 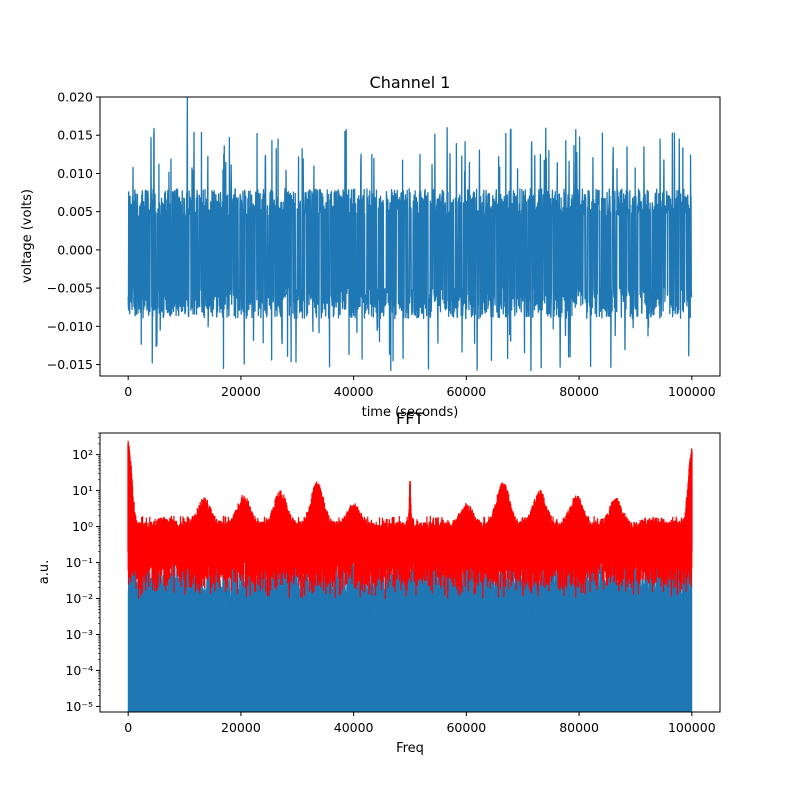 I want to click on channel1-y-axis-label: voltage (volts), so click(x=27, y=236).